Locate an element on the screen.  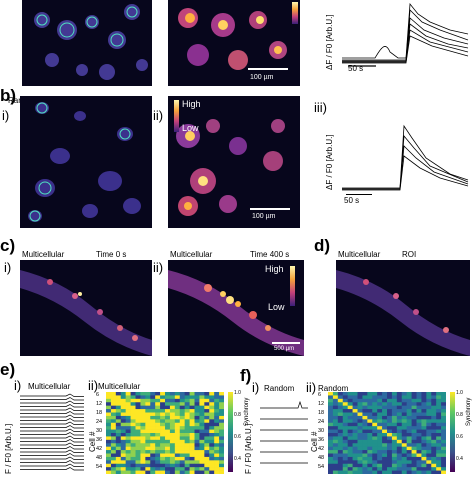
tick: 0.6 is located at coordinates (237, 437).